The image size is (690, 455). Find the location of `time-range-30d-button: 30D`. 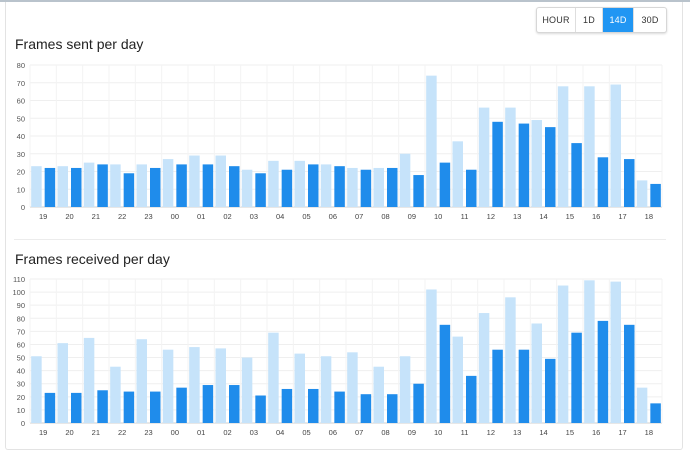

time-range-30d-button: 30D is located at coordinates (650, 20).